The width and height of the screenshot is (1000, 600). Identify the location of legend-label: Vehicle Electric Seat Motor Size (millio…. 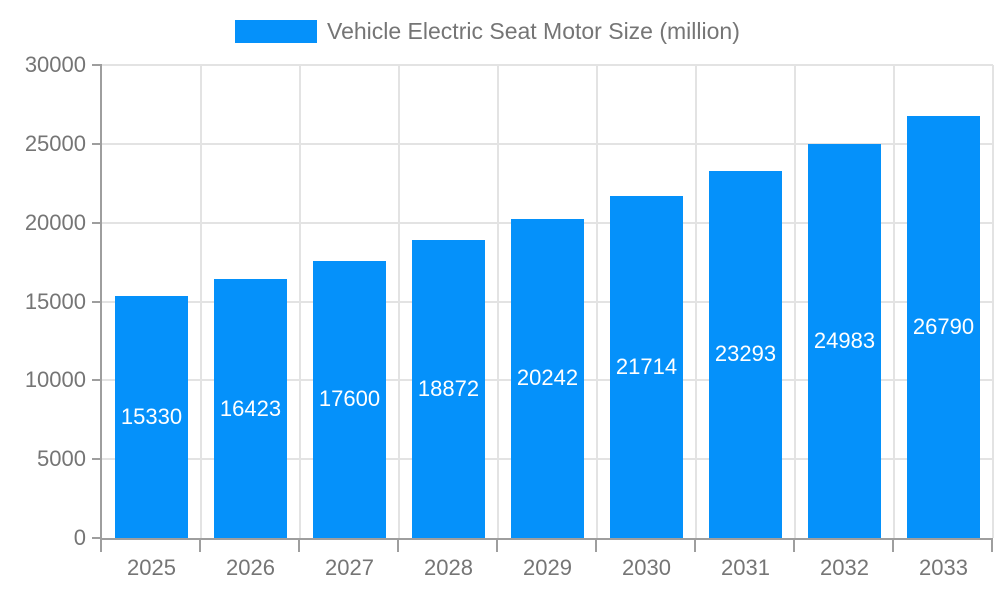
(533, 31).